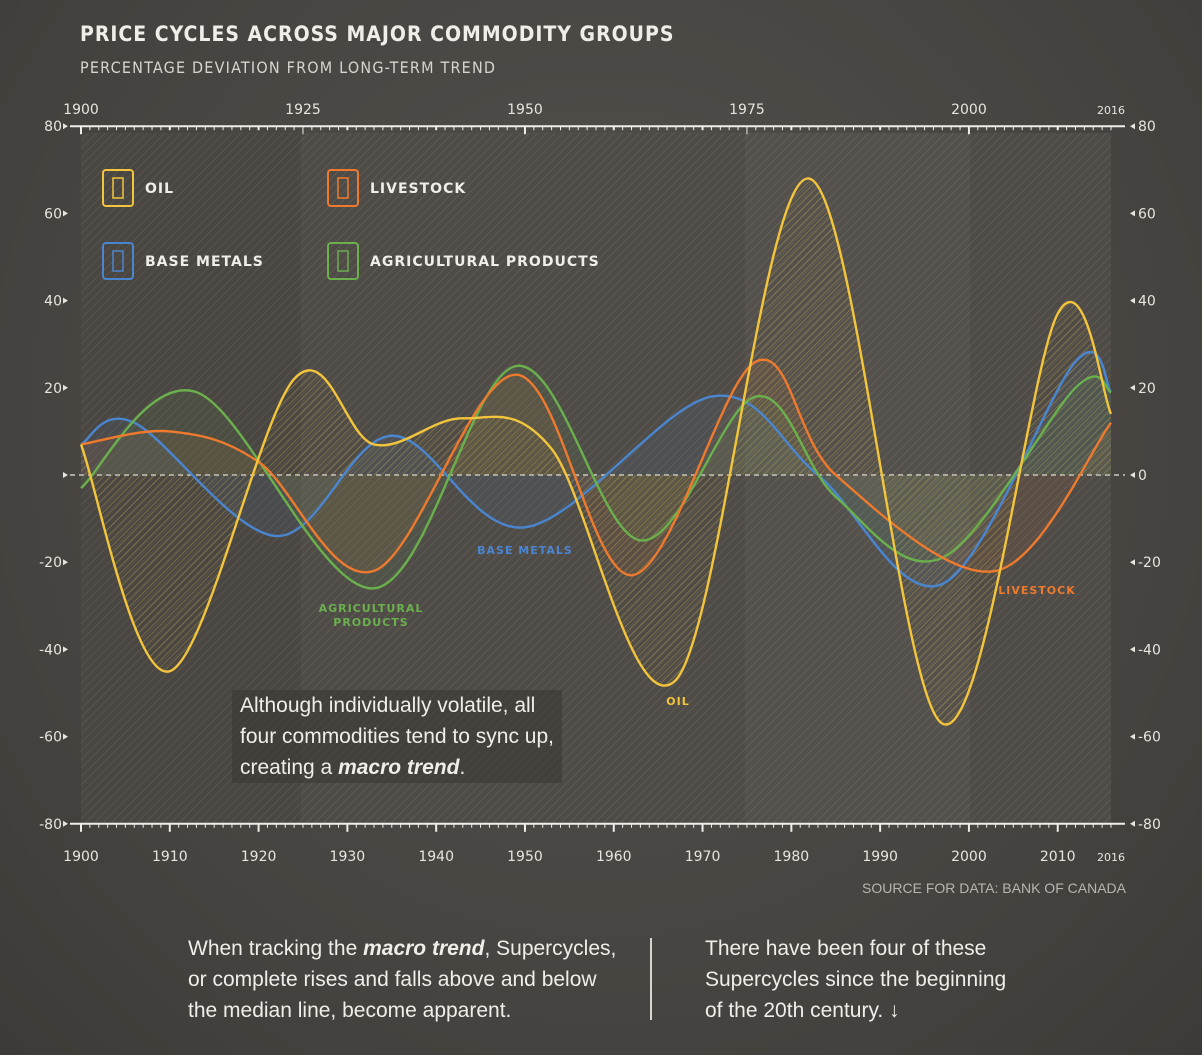 This screenshot has width=1202, height=1055. Describe the element at coordinates (81, 110) in the screenshot. I see `top-axis-label: 1900` at that location.